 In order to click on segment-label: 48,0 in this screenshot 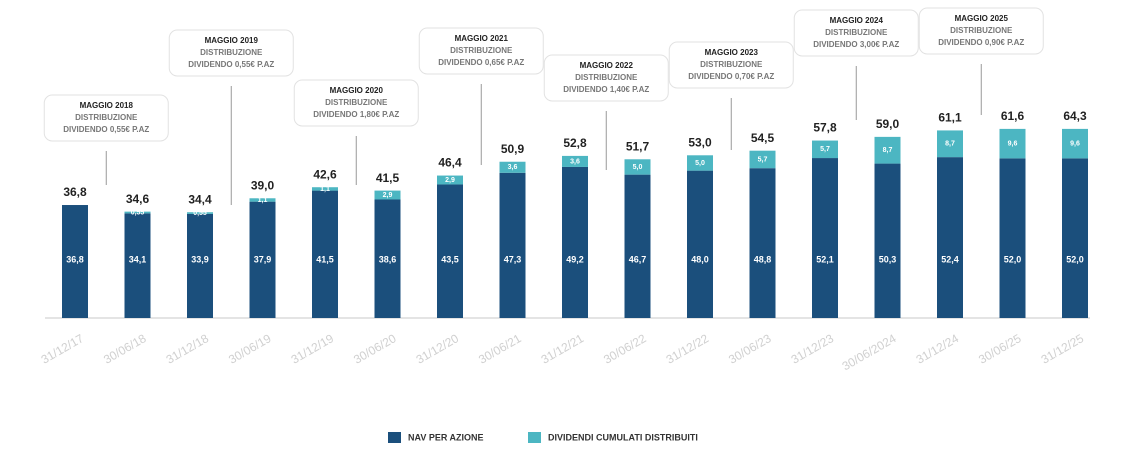, I will do `click(700, 259)`.